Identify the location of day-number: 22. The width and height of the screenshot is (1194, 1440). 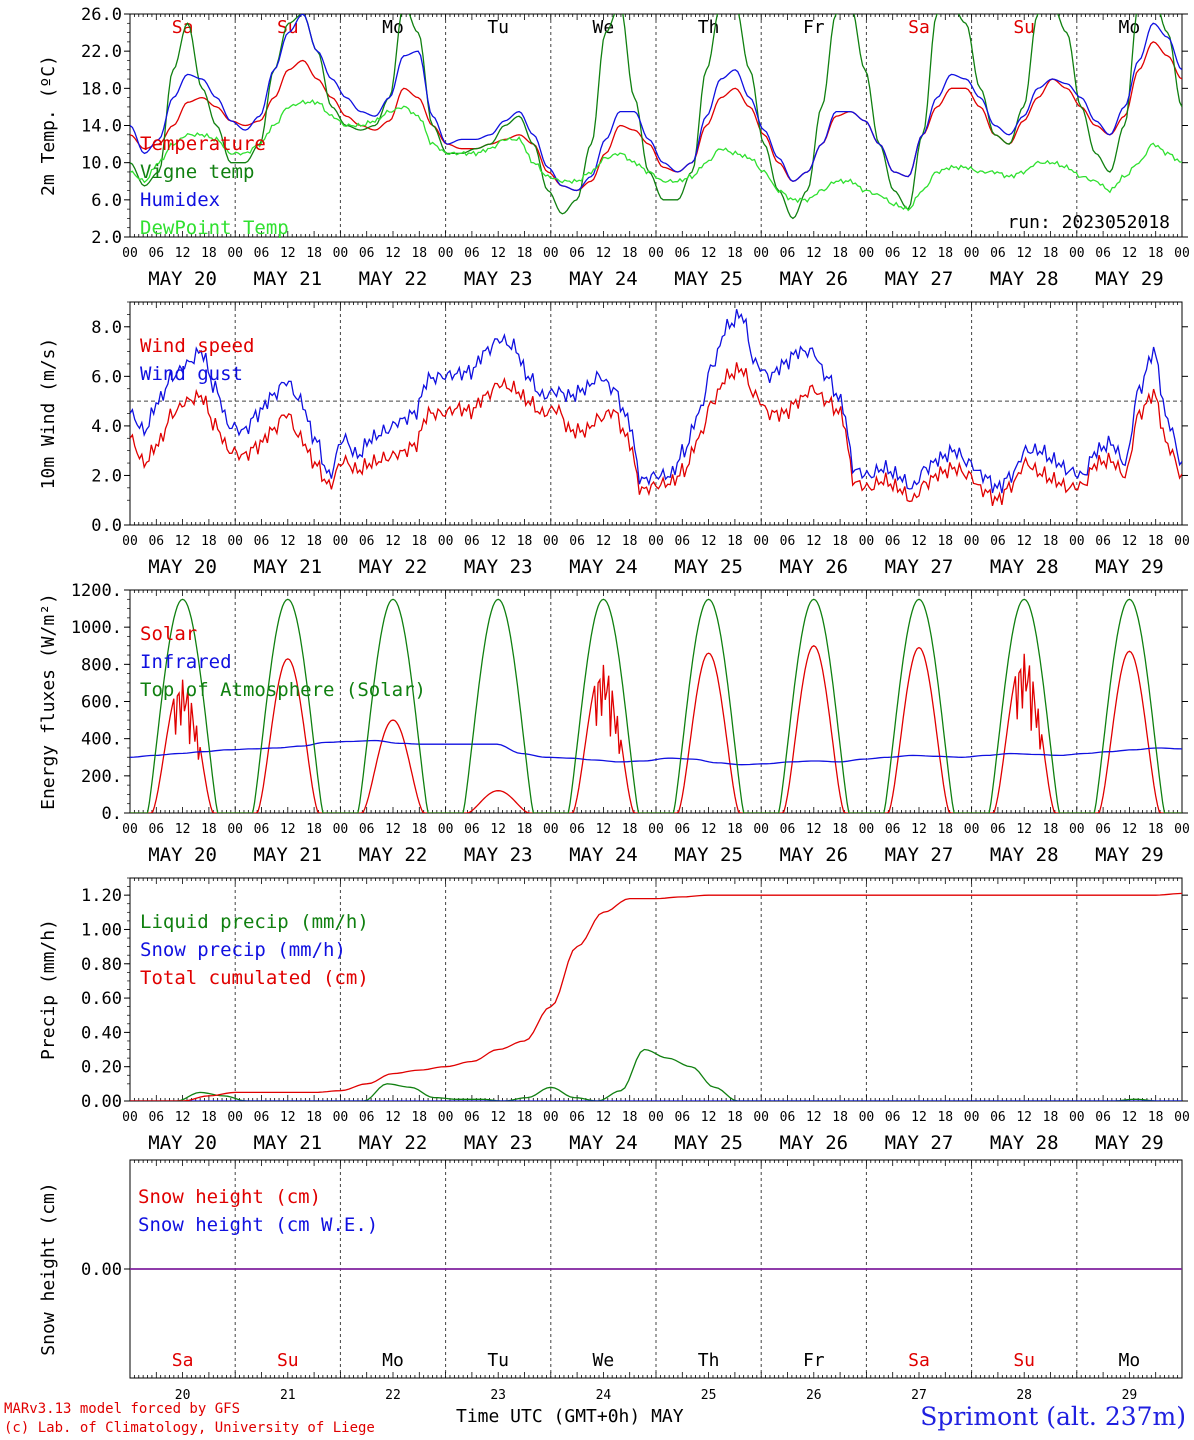
(393, 1395).